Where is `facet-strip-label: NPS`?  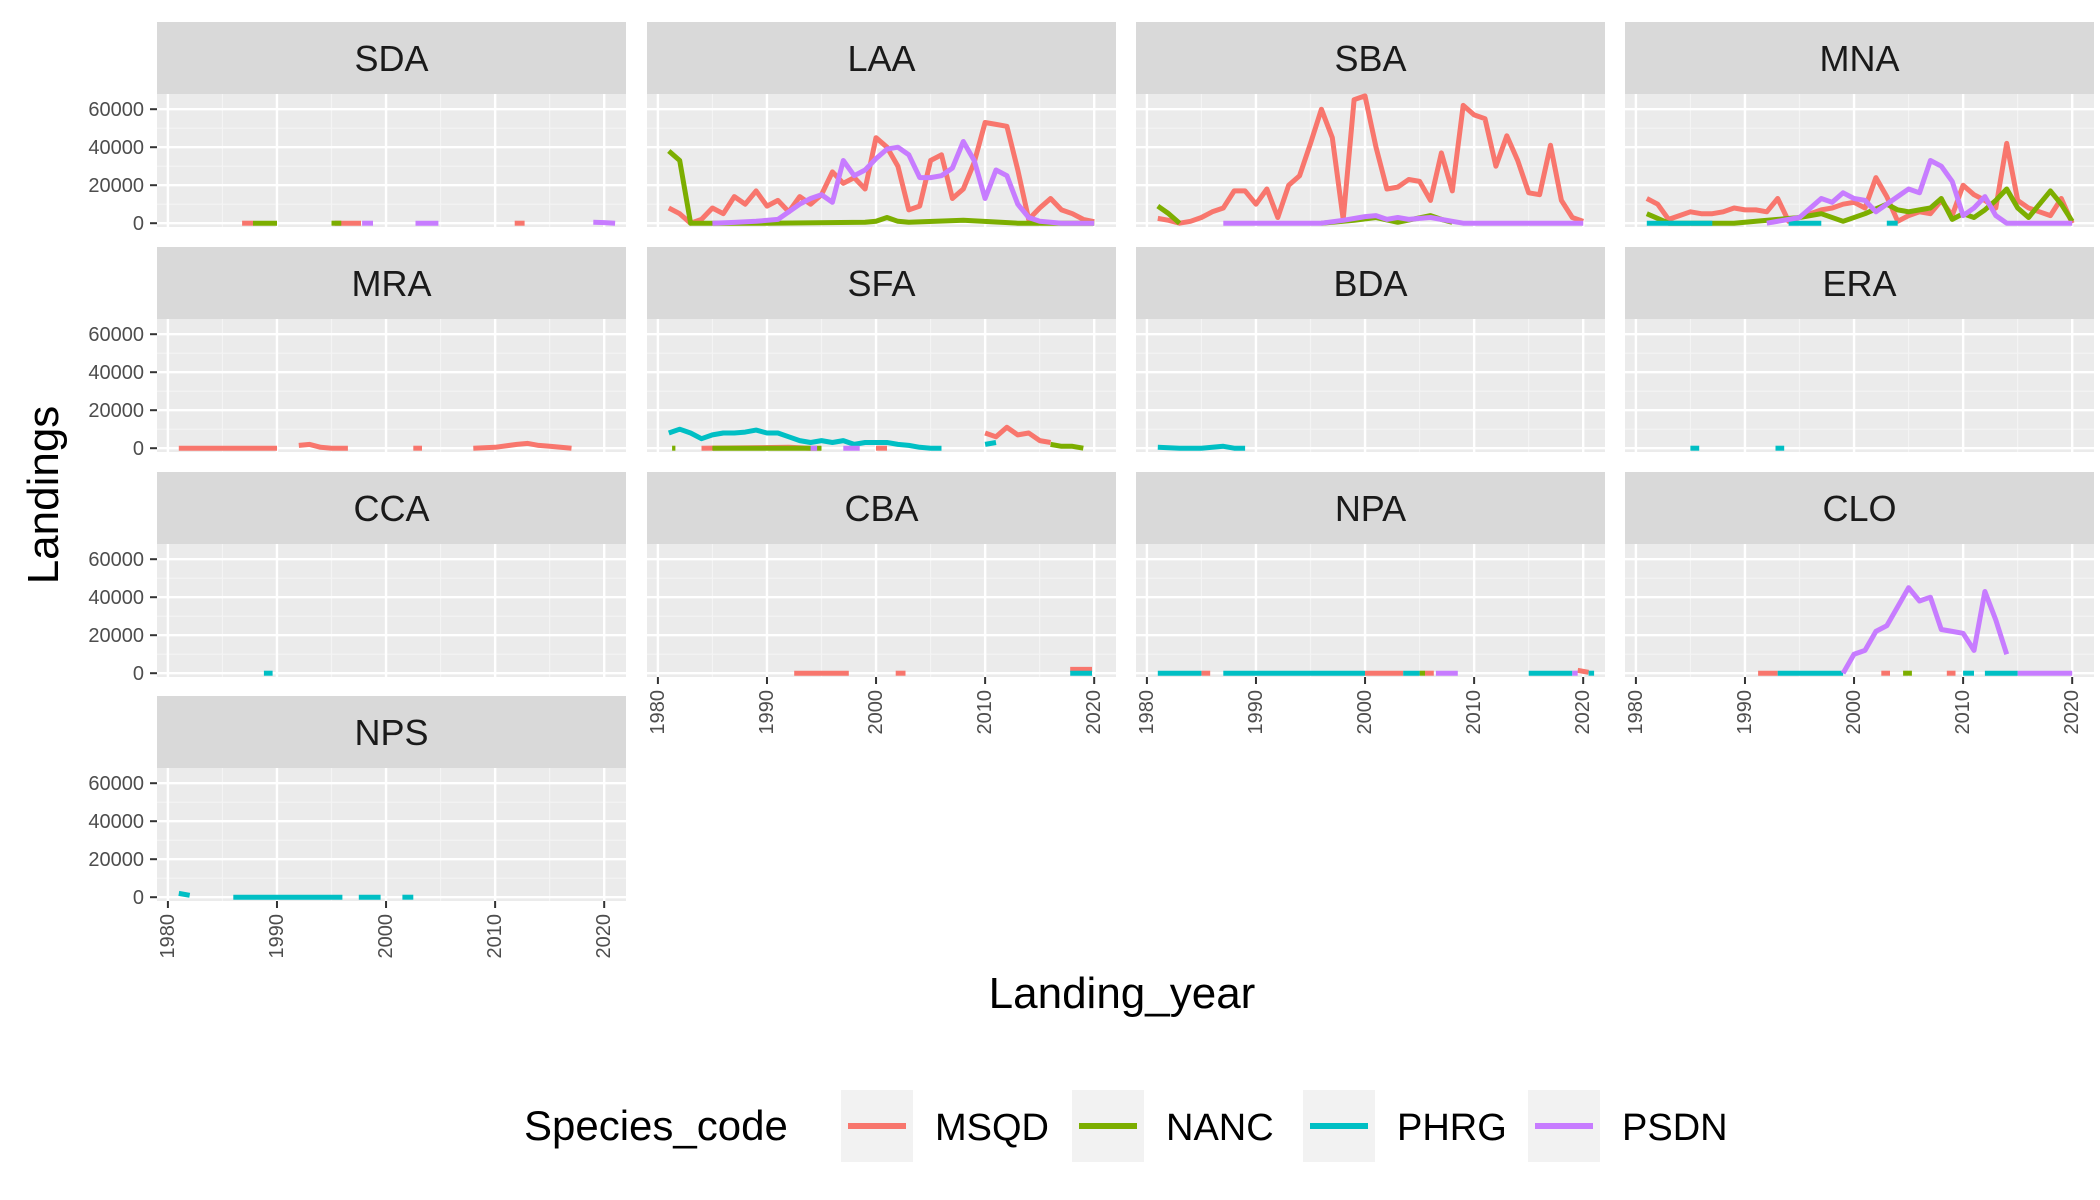
facet-strip-label: NPS is located at coordinates (391, 732).